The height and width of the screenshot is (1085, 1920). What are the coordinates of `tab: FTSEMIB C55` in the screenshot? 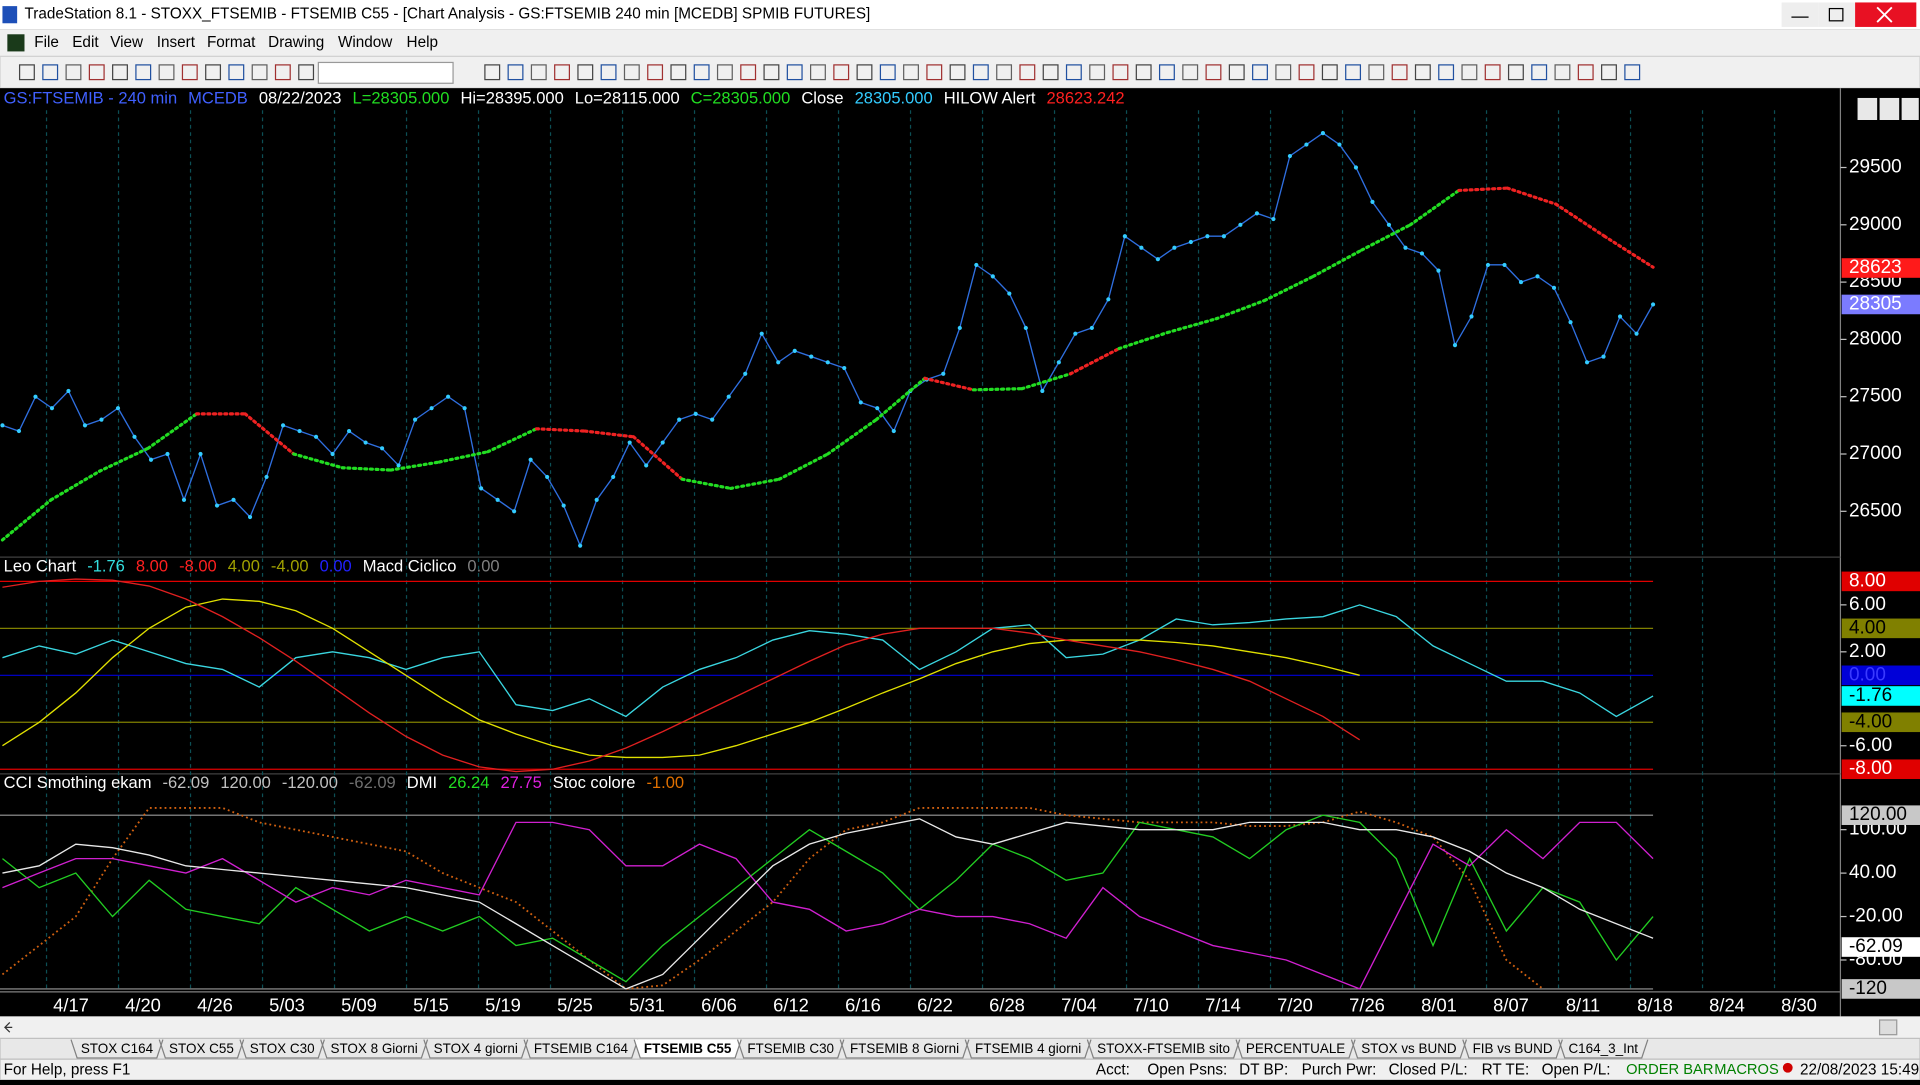 It's located at (687, 1049).